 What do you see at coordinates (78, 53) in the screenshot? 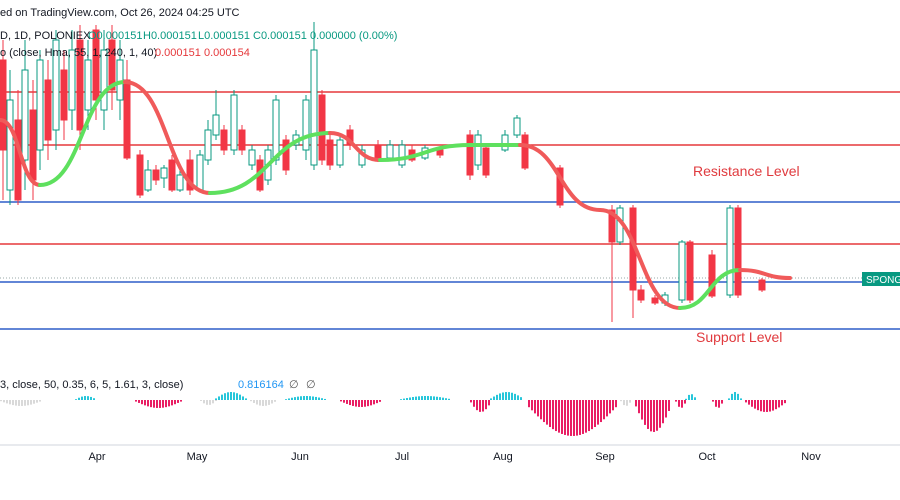
I see `indicator: o (close, Hma, 55, 1, 240, 1, 40)` at bounding box center [78, 53].